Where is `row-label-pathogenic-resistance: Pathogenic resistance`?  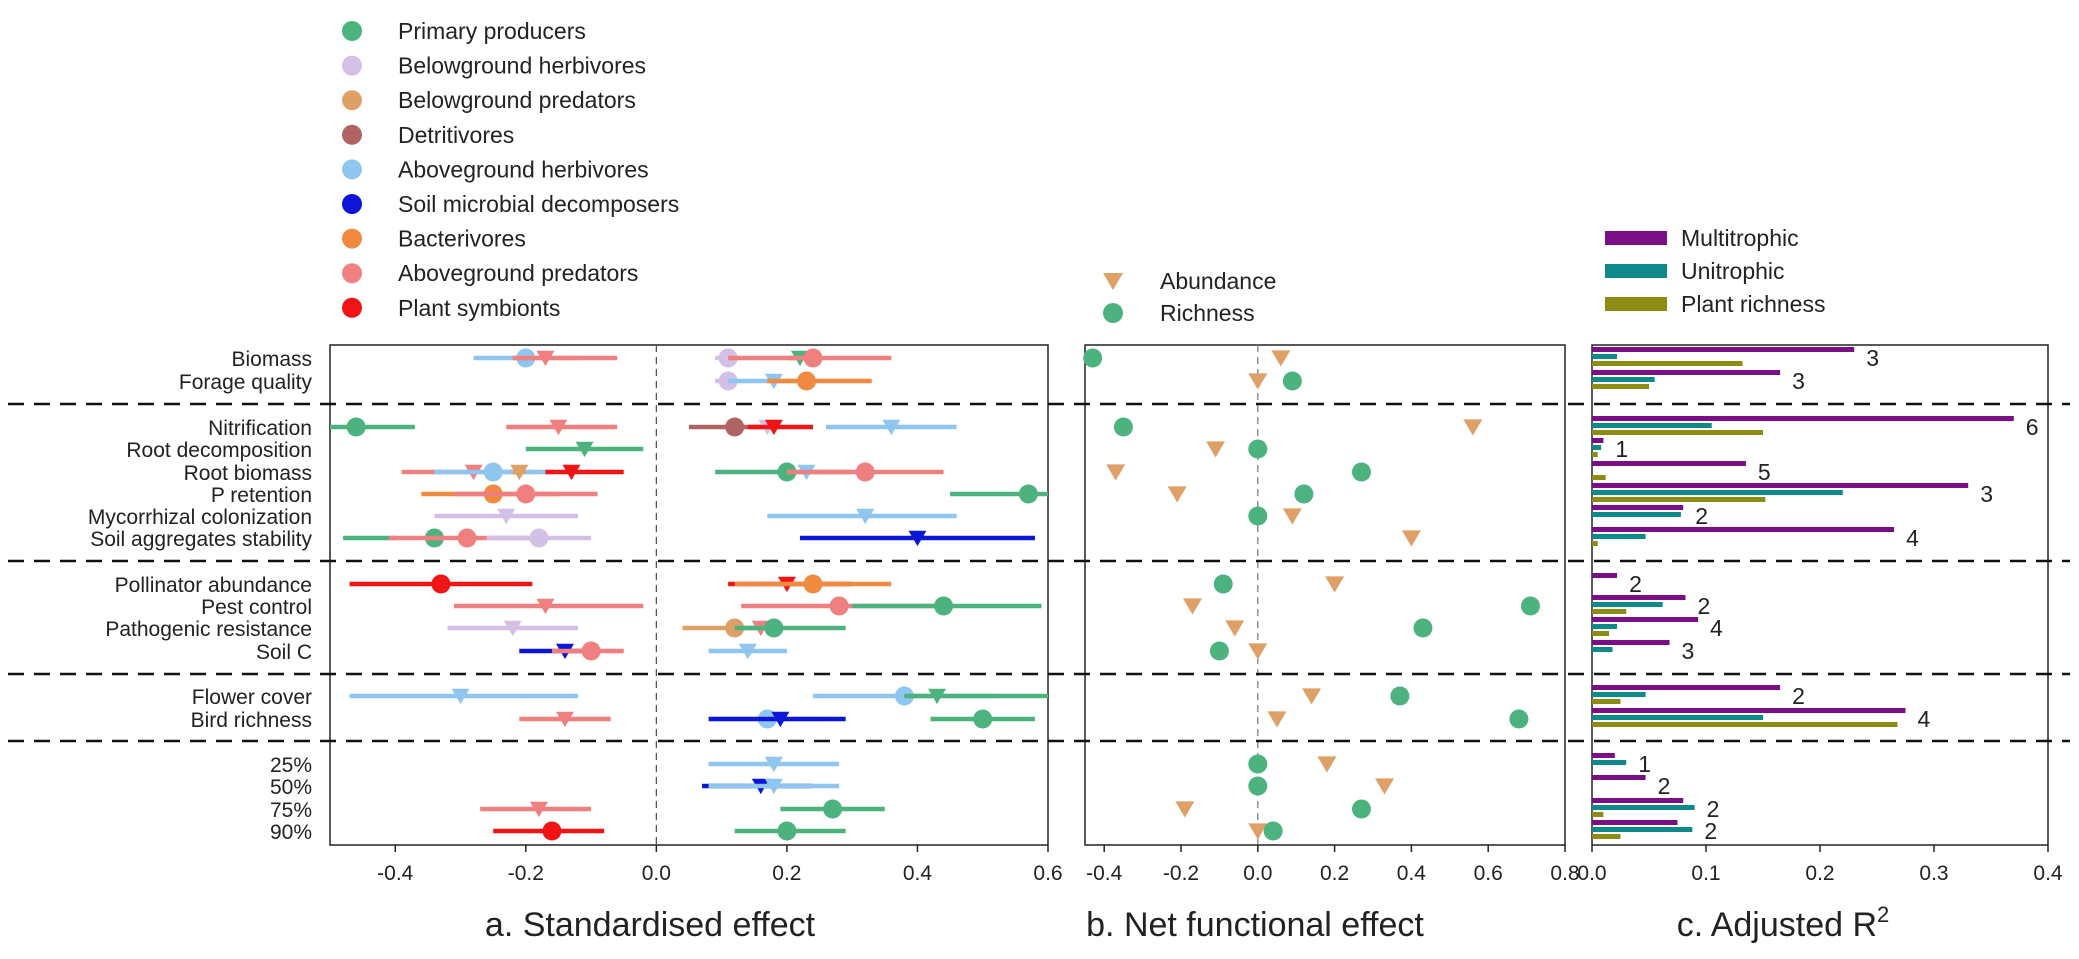
row-label-pathogenic-resistance: Pathogenic resistance is located at coordinates (208, 629).